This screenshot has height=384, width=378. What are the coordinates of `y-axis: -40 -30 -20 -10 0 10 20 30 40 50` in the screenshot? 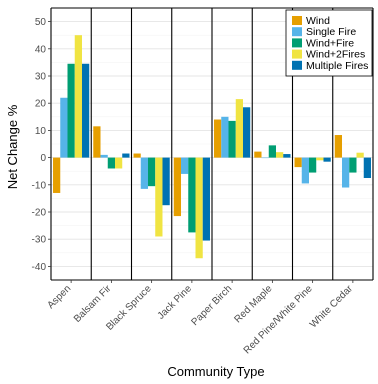 It's located at (41, 145).